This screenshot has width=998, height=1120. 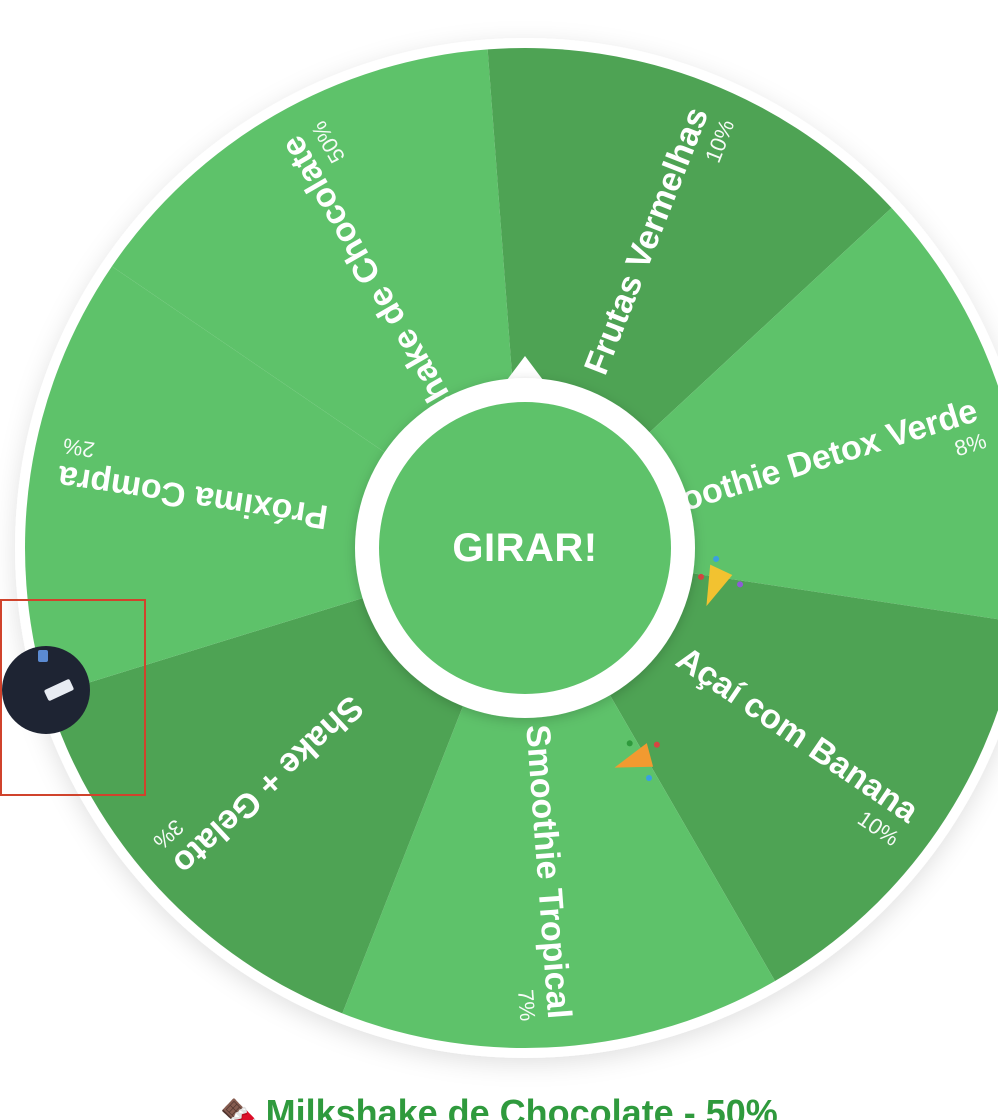 I want to click on segment-percent: 2%, so click(x=78, y=447).